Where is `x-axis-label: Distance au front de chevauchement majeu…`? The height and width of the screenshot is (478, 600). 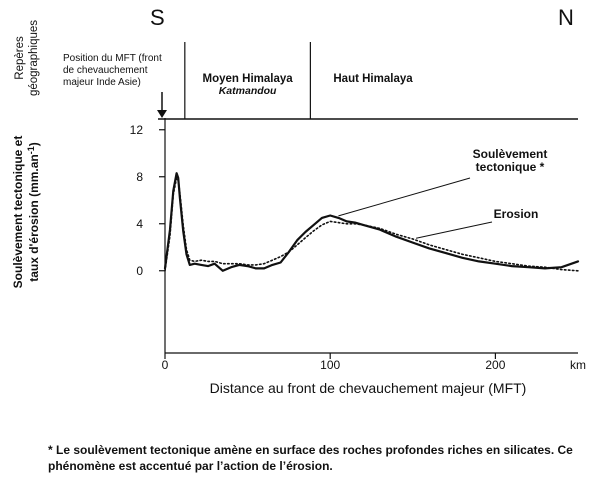
x-axis-label: Distance au front de chevauchement majeu… is located at coordinates (368, 388).